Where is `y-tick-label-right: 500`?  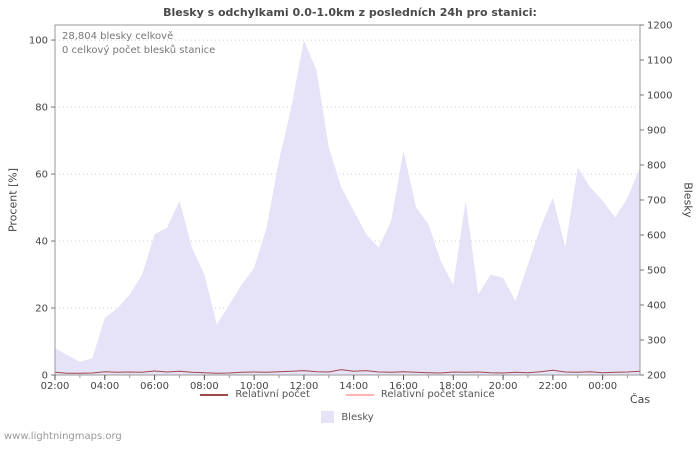 y-tick-label-right: 500 is located at coordinates (656, 271).